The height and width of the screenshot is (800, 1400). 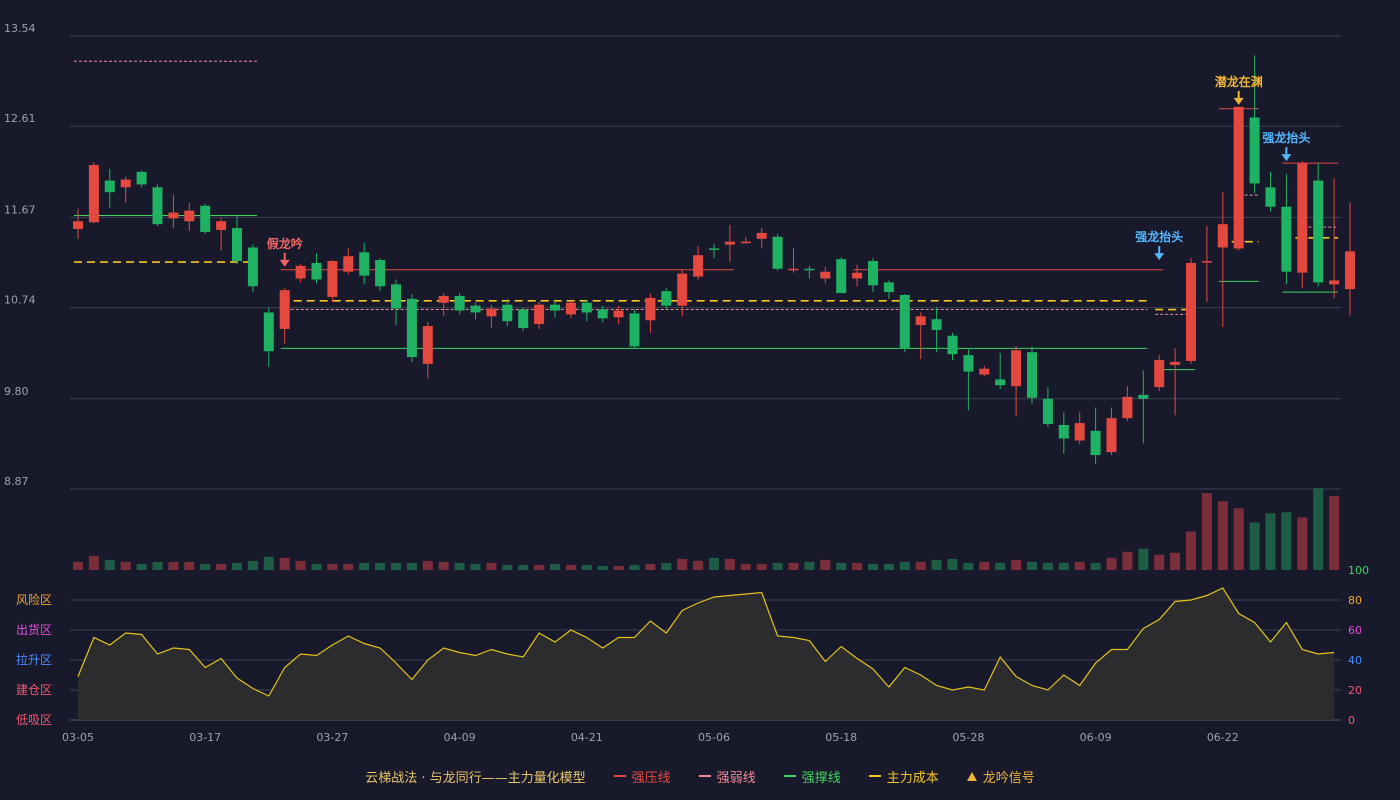 I want to click on signal-triangle-icon, so click(x=971, y=776).